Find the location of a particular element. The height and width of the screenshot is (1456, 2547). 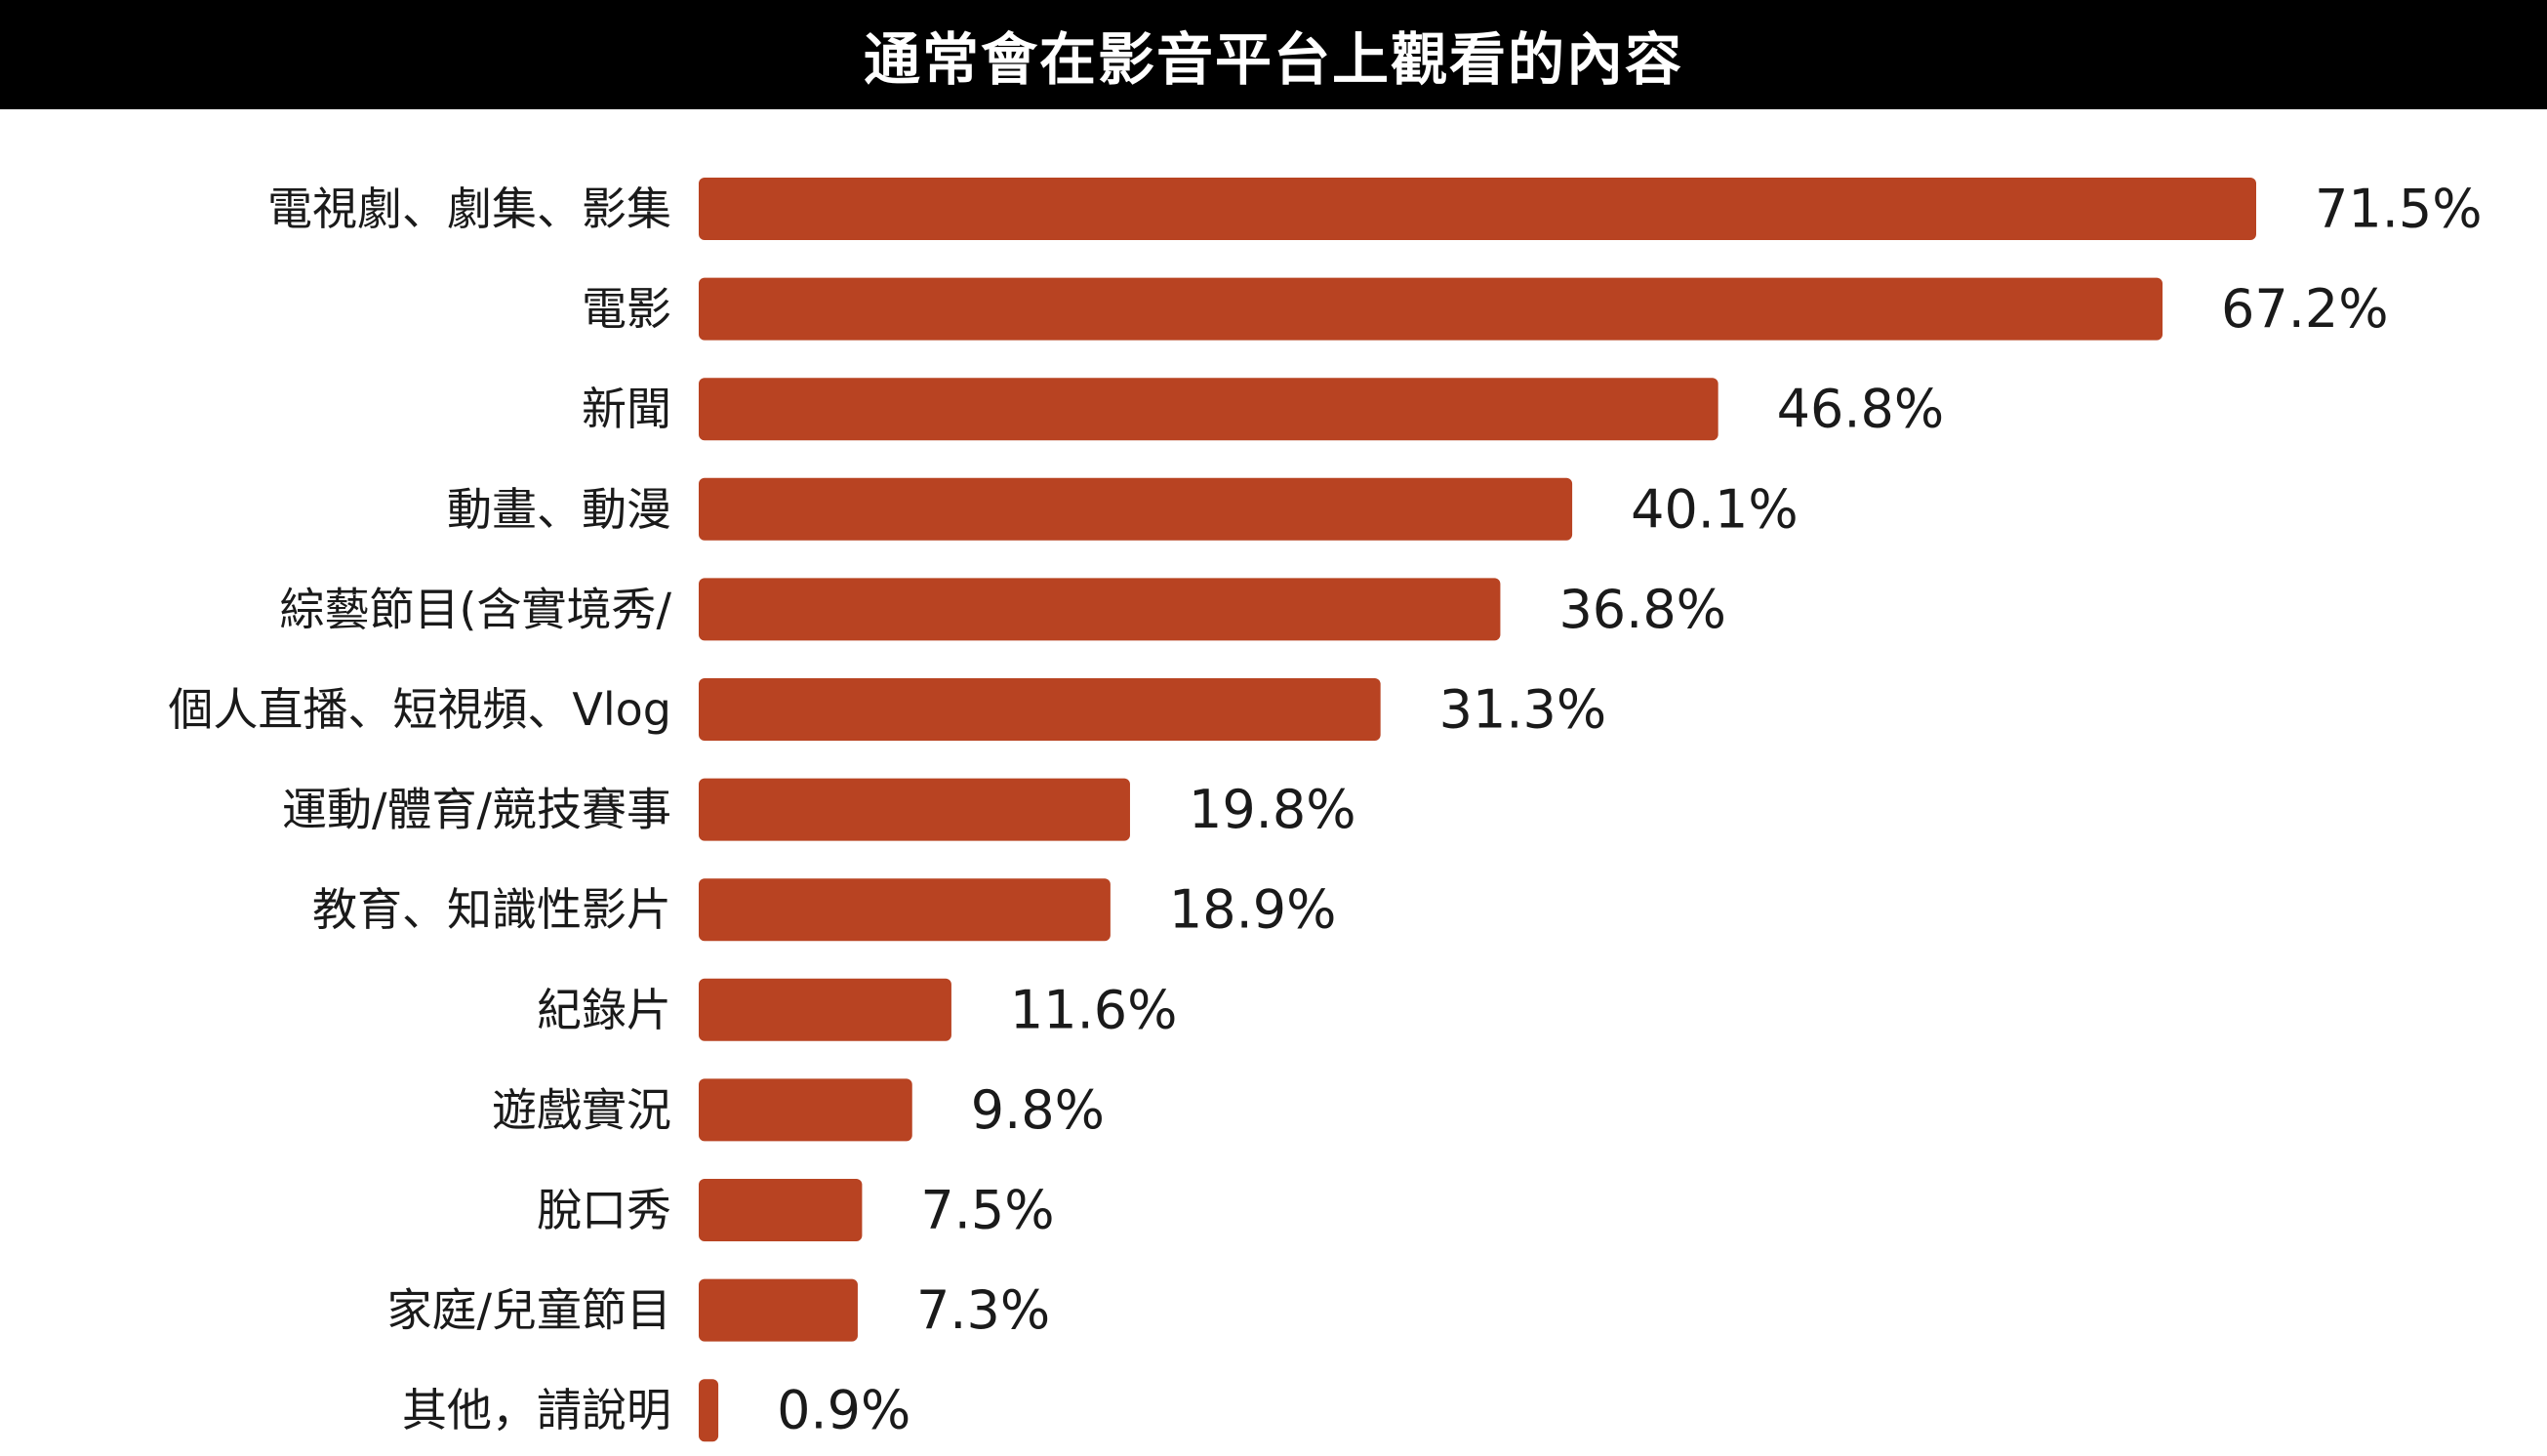

bar-row: 遊戲實況 9.8% is located at coordinates (798, 1110).